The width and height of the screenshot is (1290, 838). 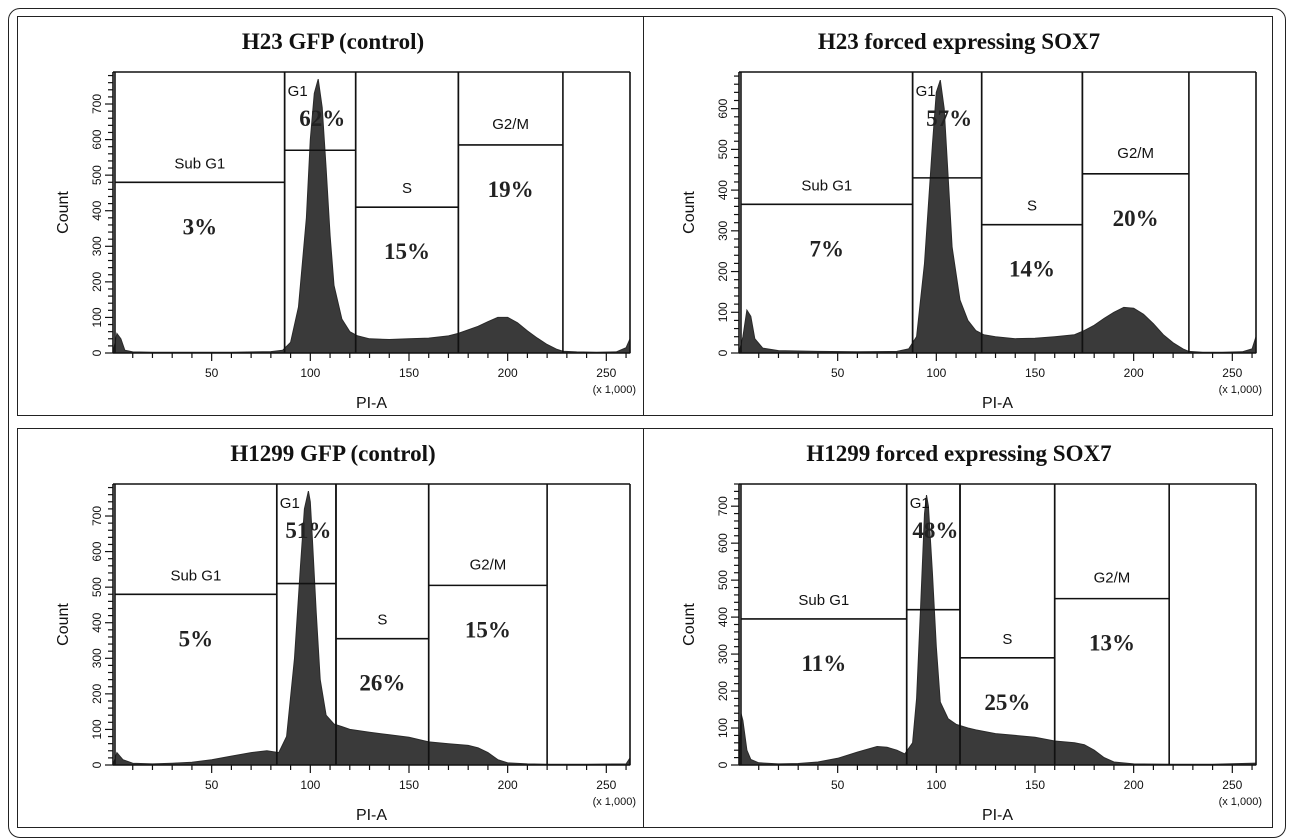 What do you see at coordinates (958, 453) in the screenshot?
I see `chart-title: H1299 forced expressing SOX7` at bounding box center [958, 453].